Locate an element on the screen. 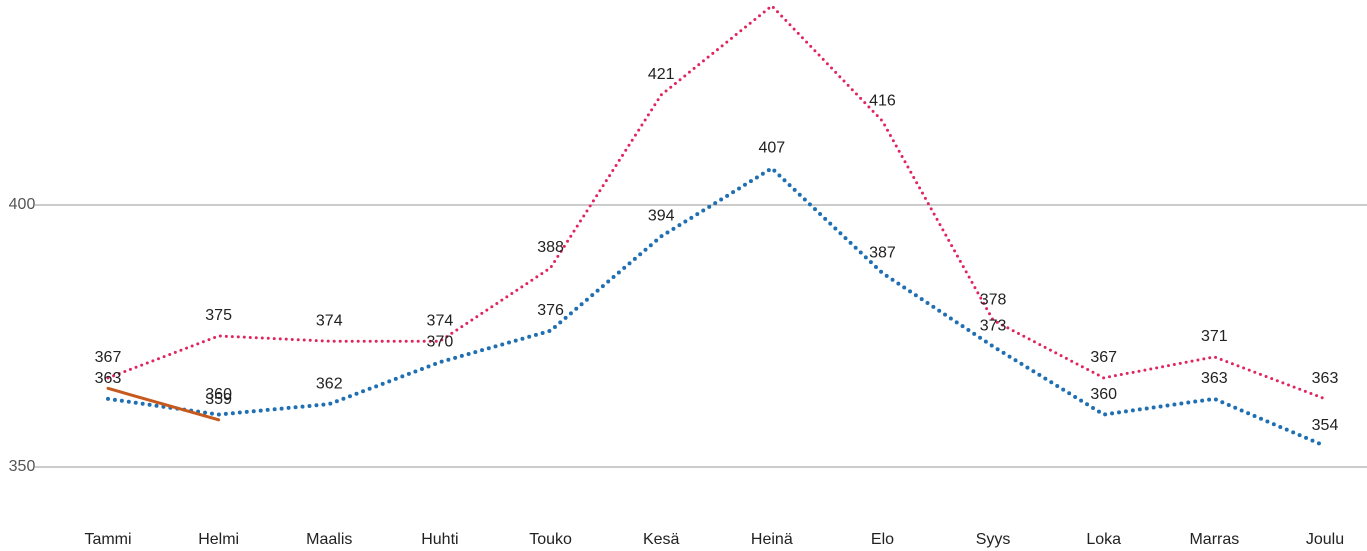  x-tick-label: Joulu is located at coordinates (1325, 539).